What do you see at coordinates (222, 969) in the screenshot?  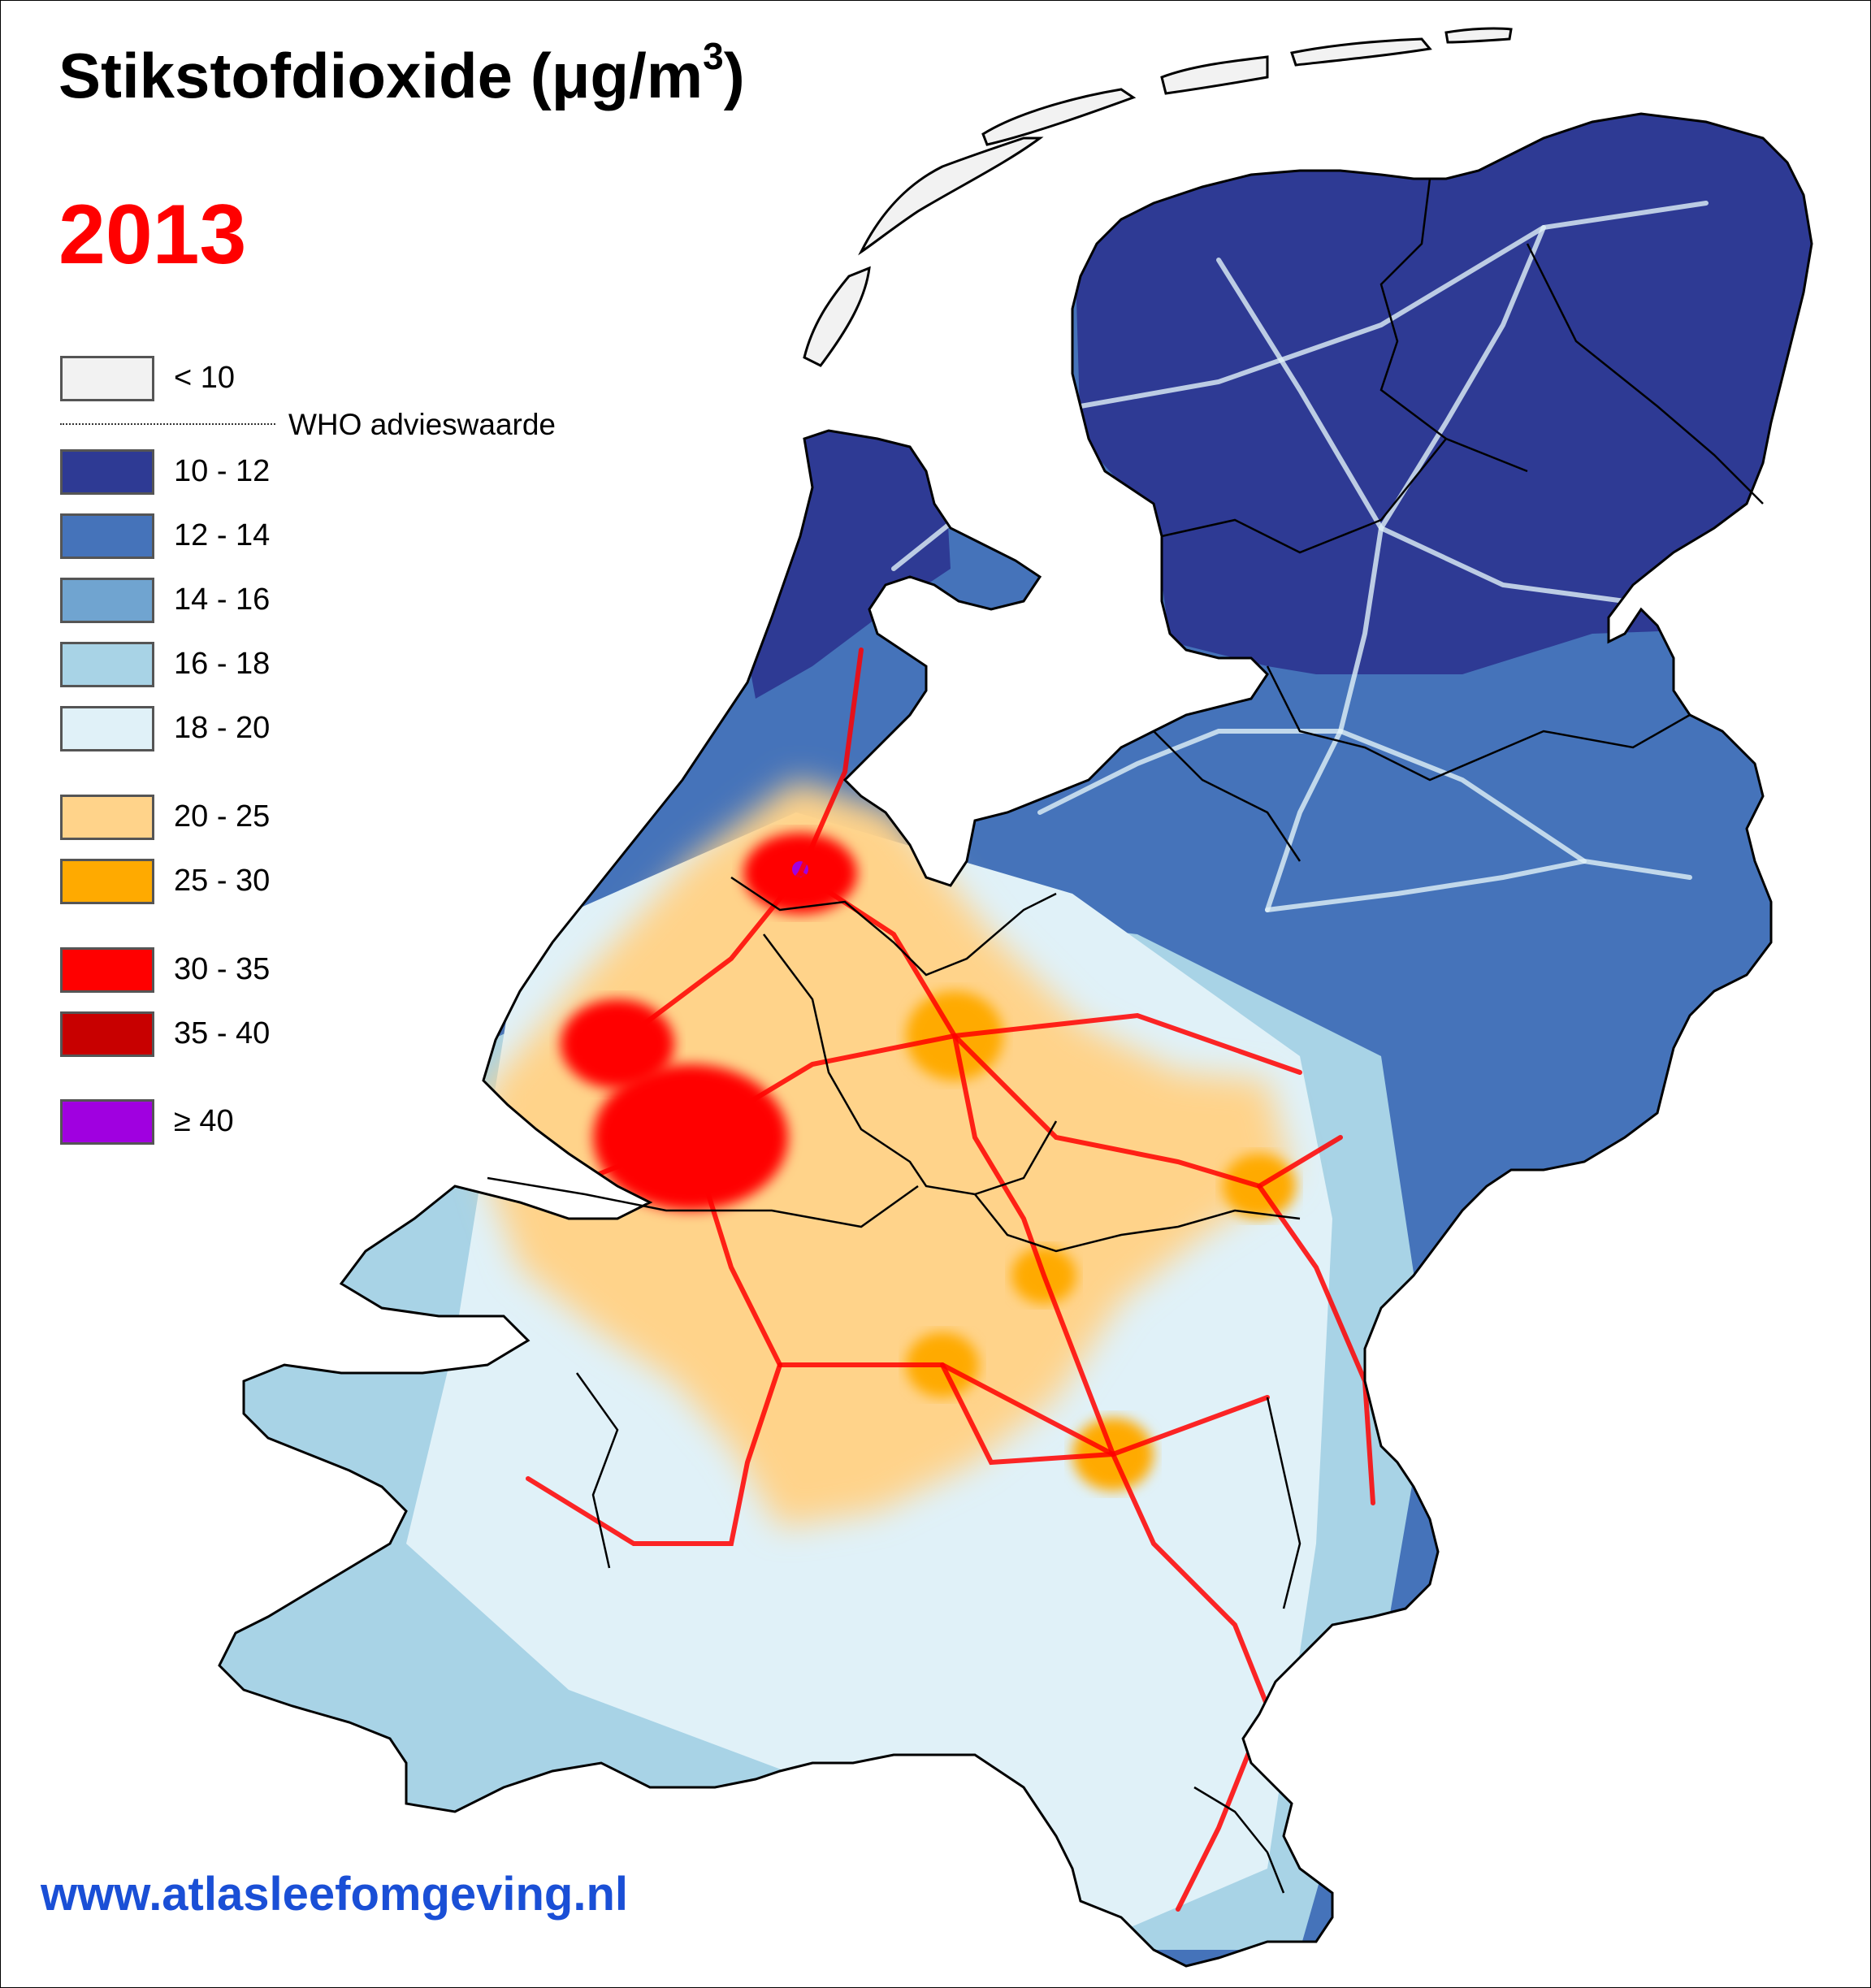 I see `legend-label: 30 - 35` at bounding box center [222, 969].